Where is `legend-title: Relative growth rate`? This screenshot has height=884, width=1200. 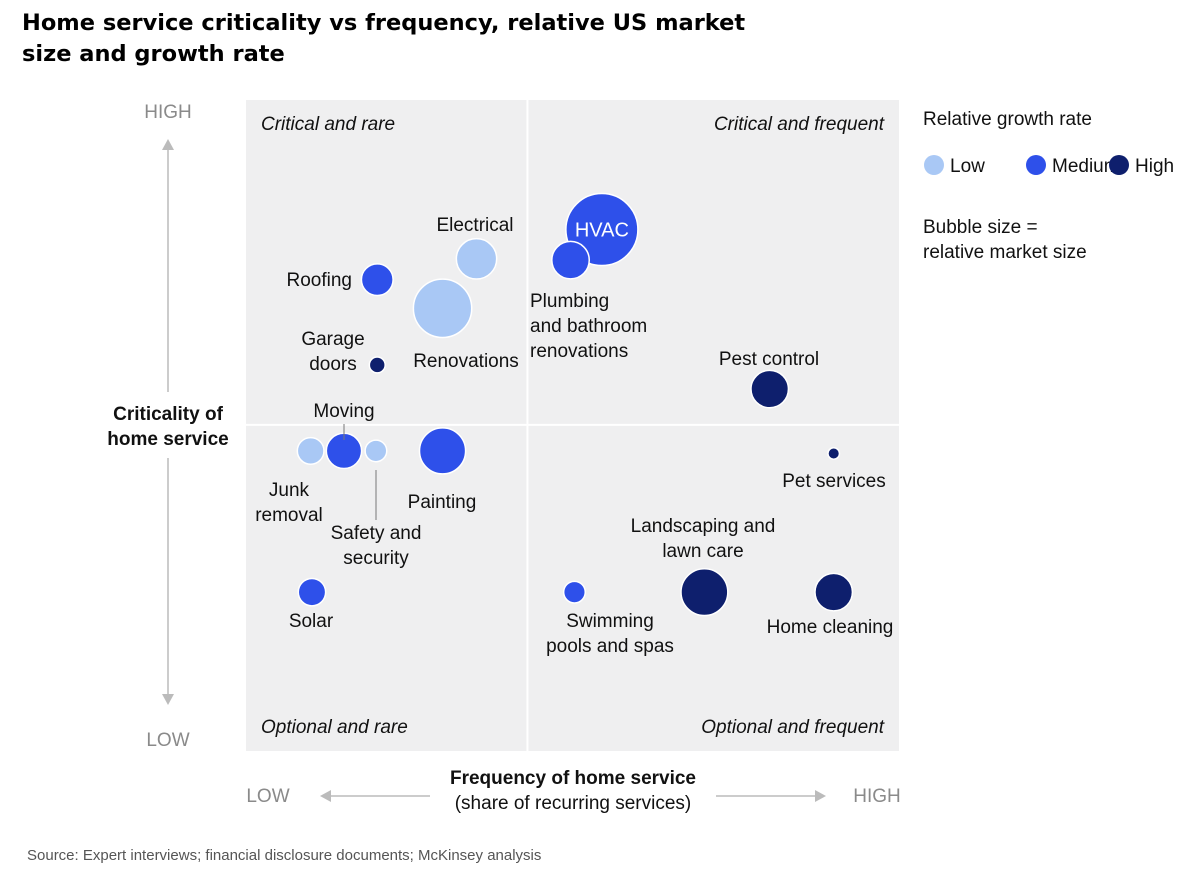
legend-title: Relative growth rate is located at coordinates (1007, 119).